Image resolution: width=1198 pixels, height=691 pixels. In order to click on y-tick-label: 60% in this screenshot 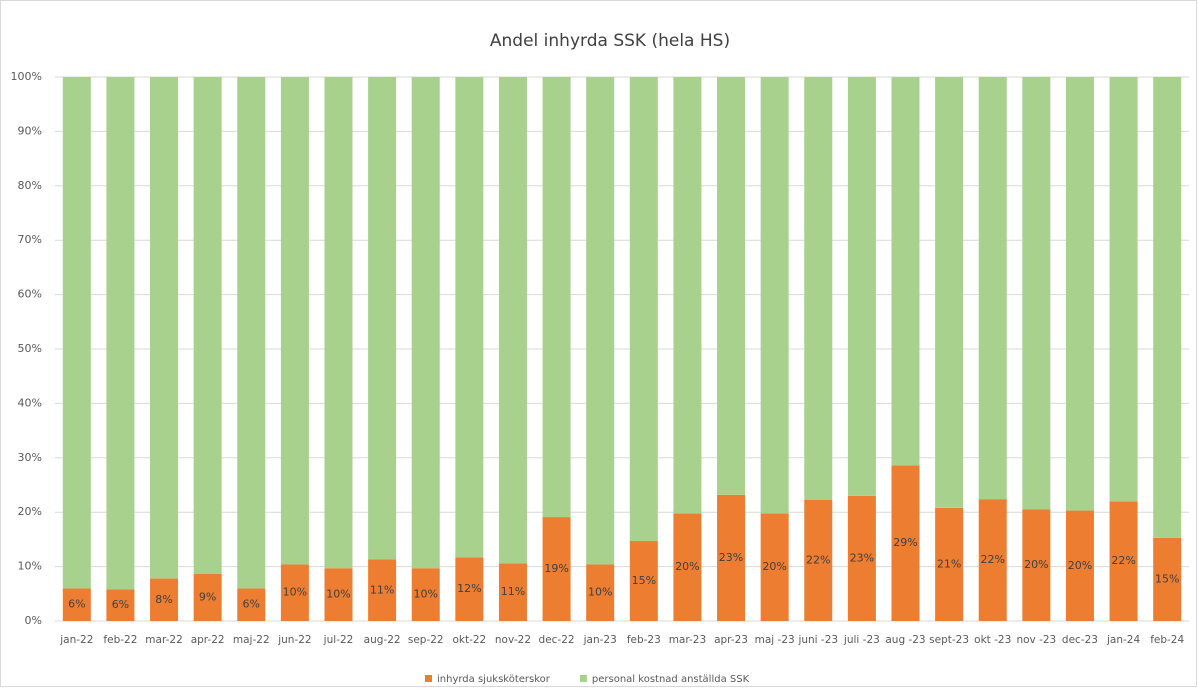, I will do `click(30, 294)`.